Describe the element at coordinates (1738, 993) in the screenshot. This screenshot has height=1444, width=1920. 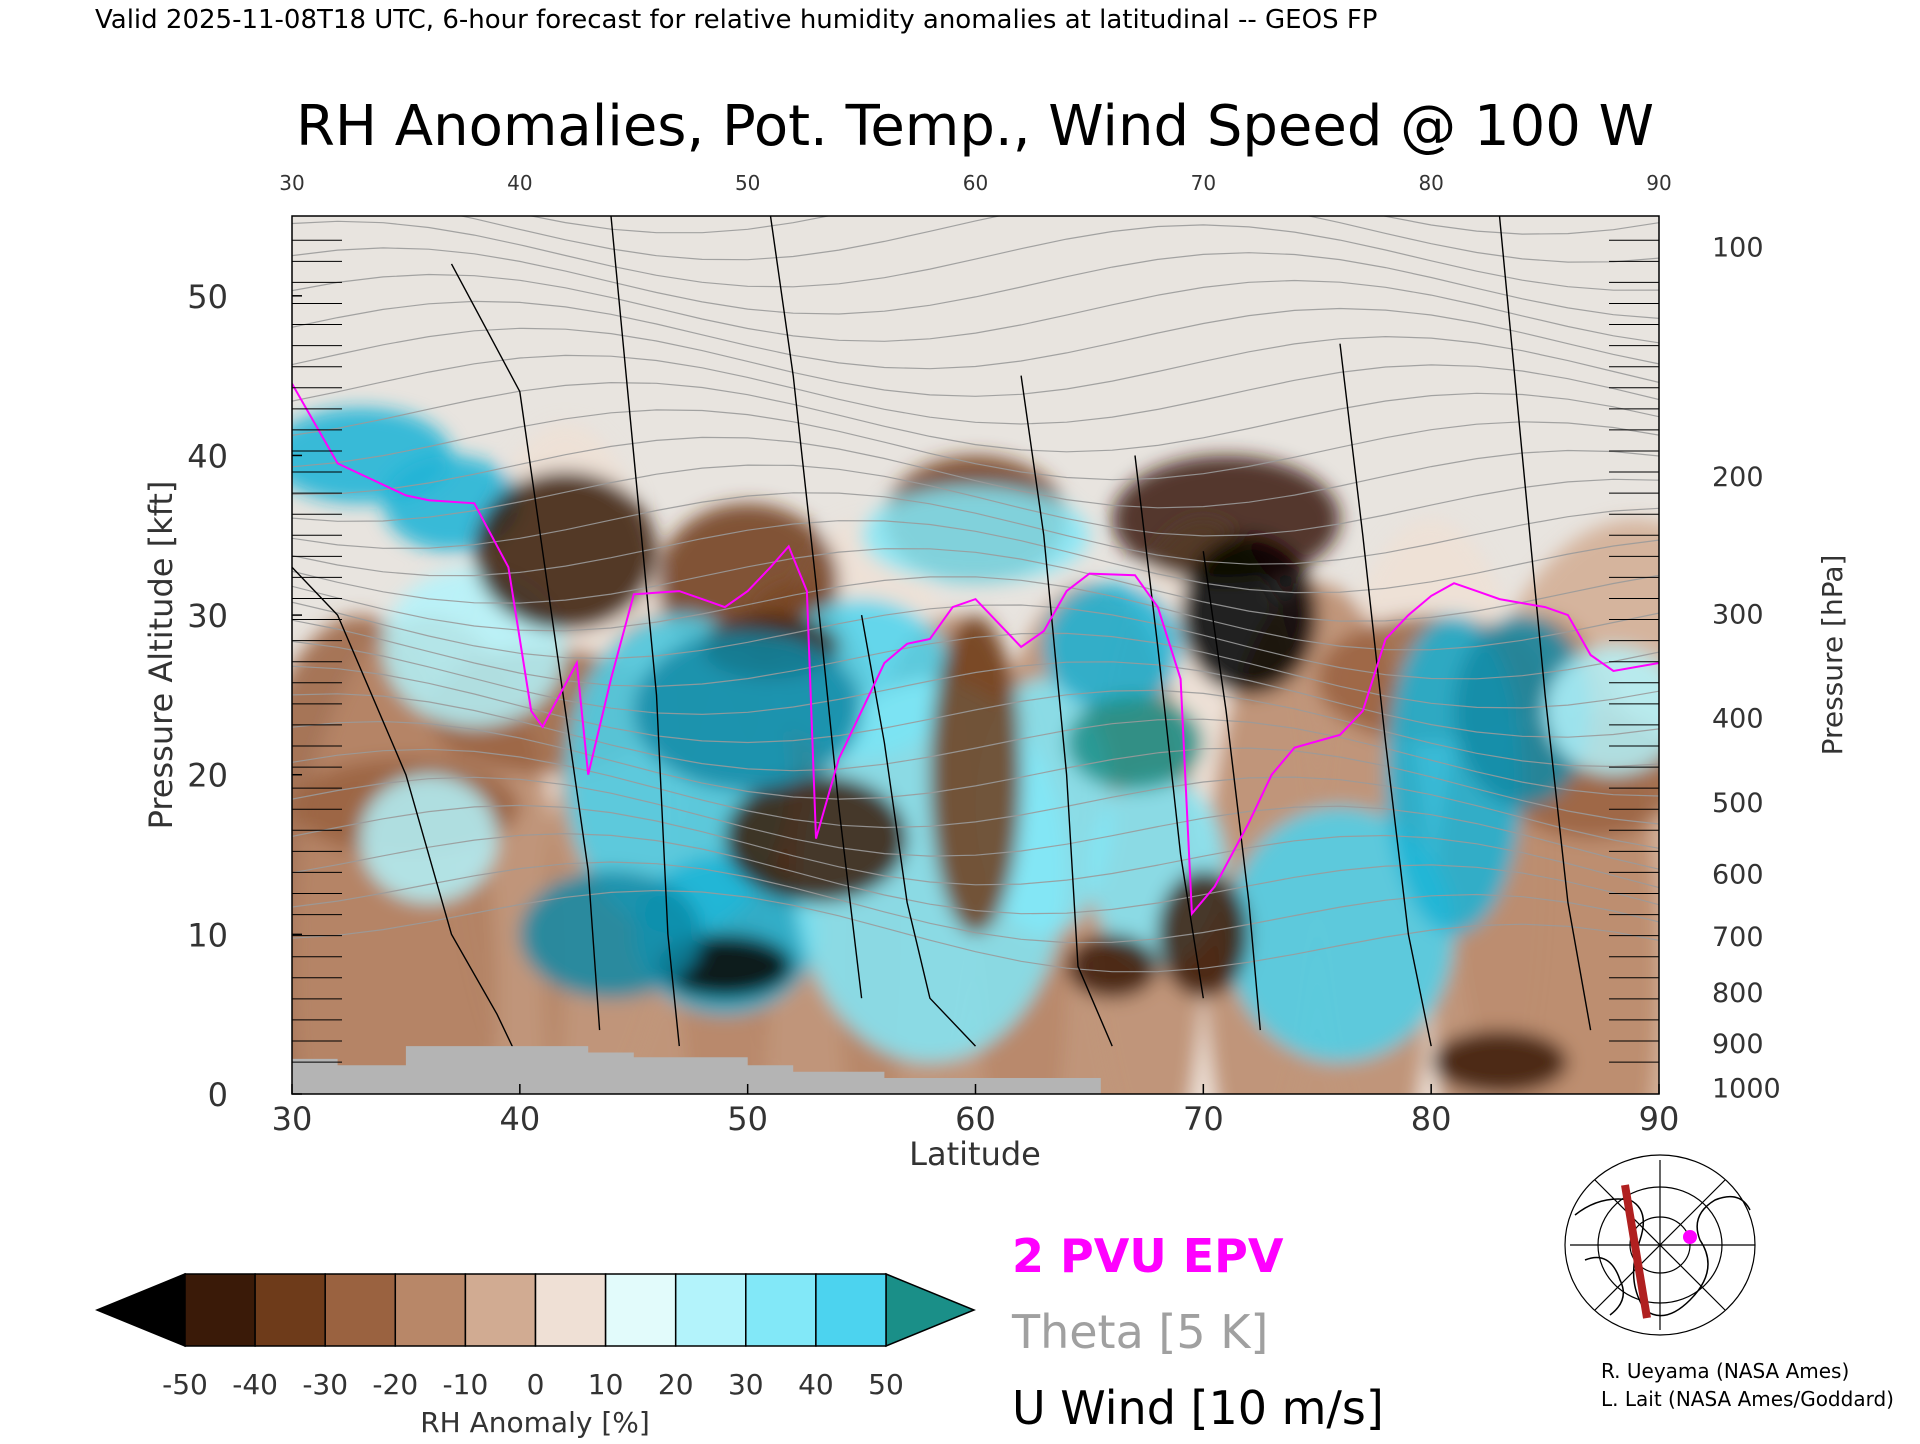
I see `pressure-tick-label: 800` at that location.